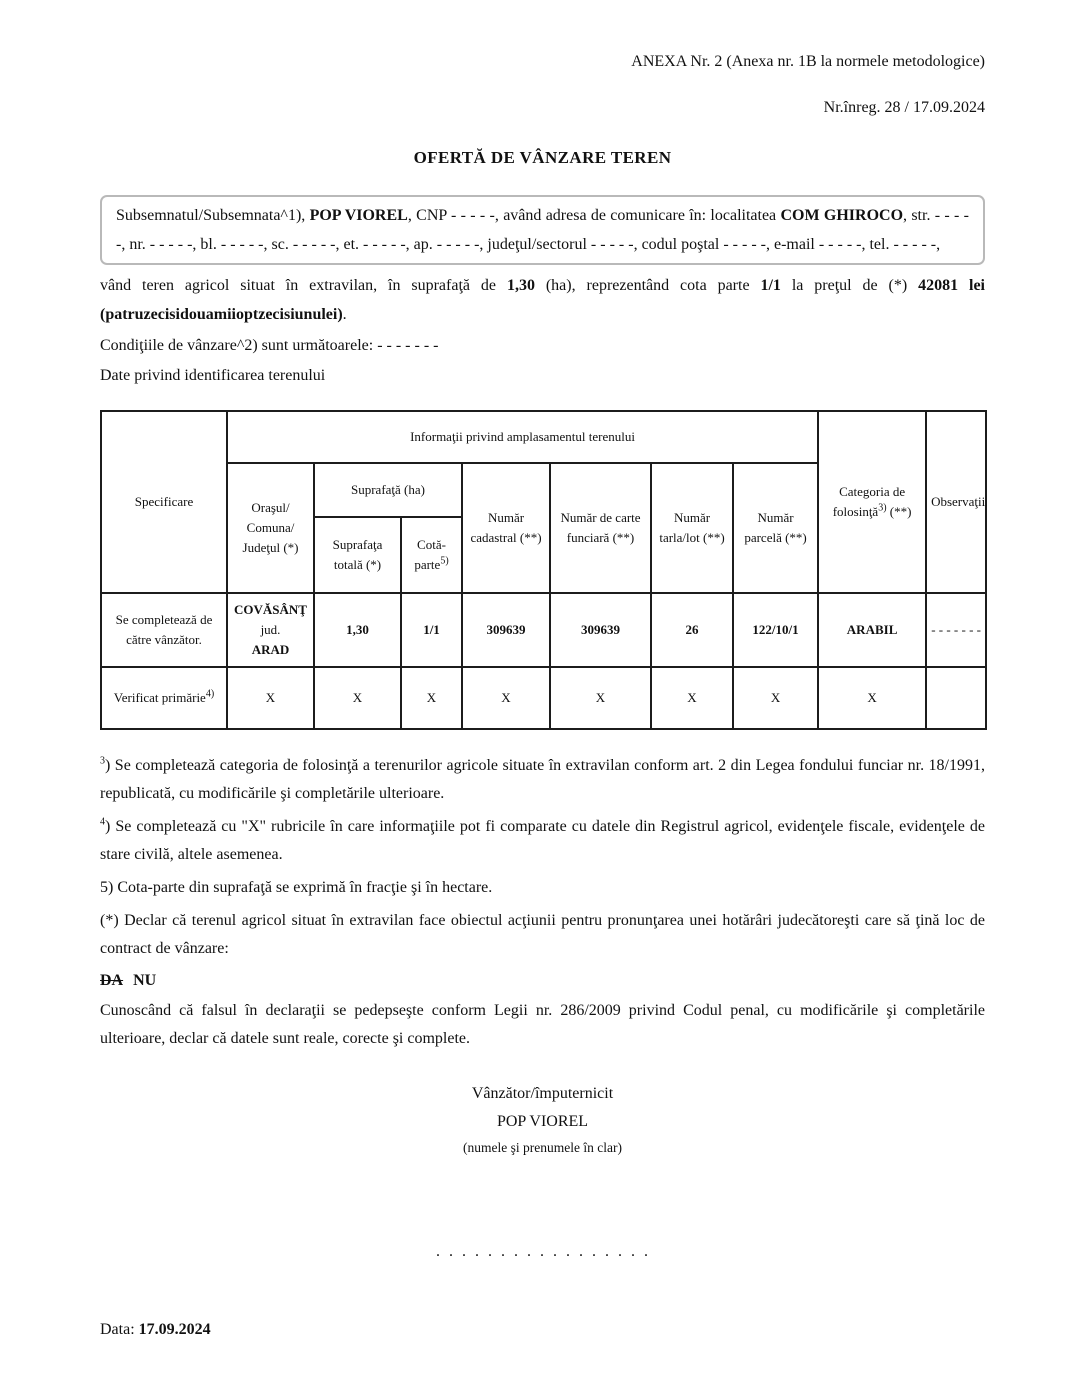  Describe the element at coordinates (872, 630) in the screenshot. I see `land-use-category-value: ARABIL` at that location.